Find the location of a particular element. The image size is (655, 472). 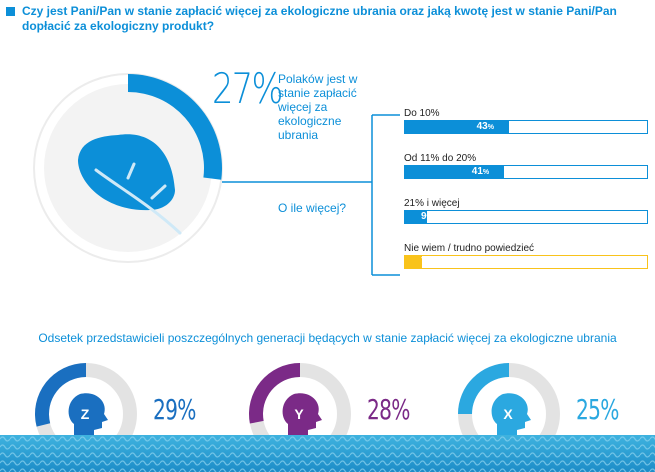

bar-track: 9% is located at coordinates (526, 217).